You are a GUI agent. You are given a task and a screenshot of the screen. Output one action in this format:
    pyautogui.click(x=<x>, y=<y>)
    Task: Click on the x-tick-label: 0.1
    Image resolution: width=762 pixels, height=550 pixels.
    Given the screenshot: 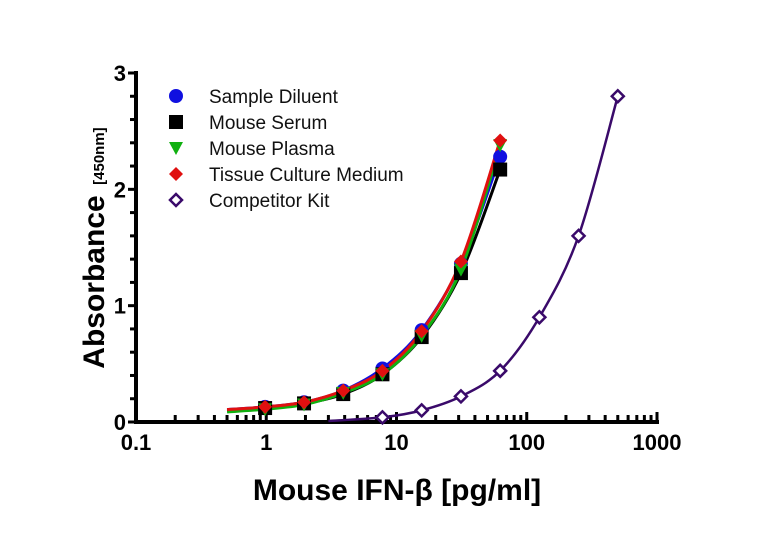 What is the action you would take?
    pyautogui.click(x=136, y=442)
    